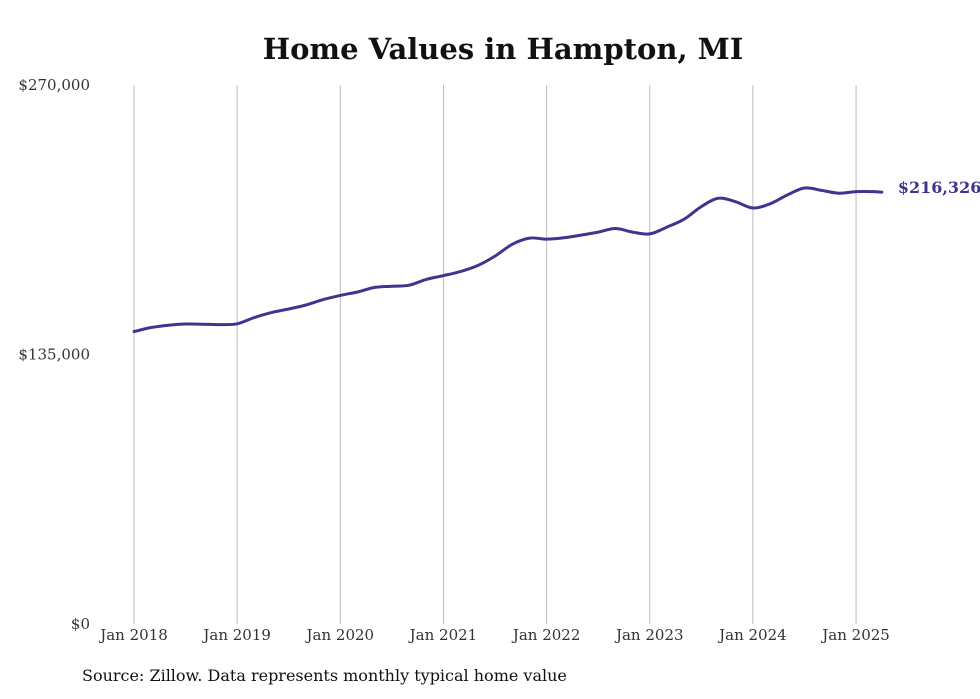  Describe the element at coordinates (133, 635) in the screenshot. I see `x-tick-label: Jan 2018` at that location.